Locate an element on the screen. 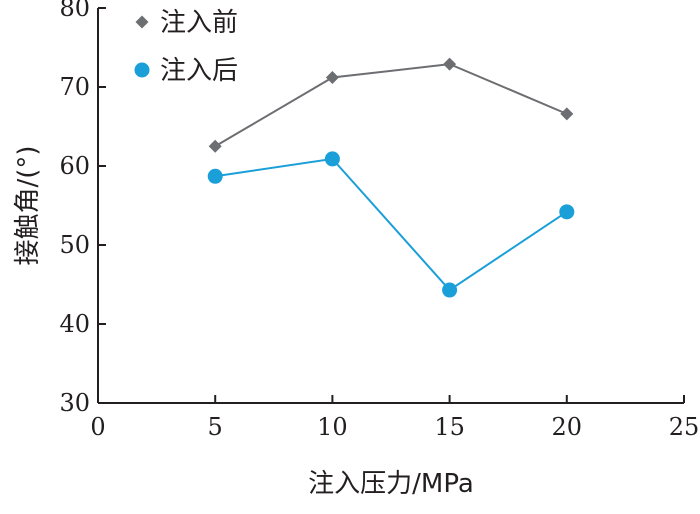 Image resolution: width=700 pixels, height=514 pixels. y-tick-label: 30 is located at coordinates (74, 403).